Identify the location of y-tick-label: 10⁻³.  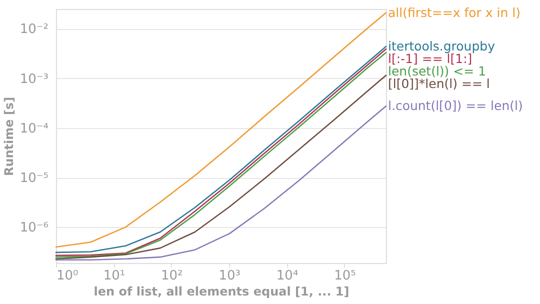
(34, 79).